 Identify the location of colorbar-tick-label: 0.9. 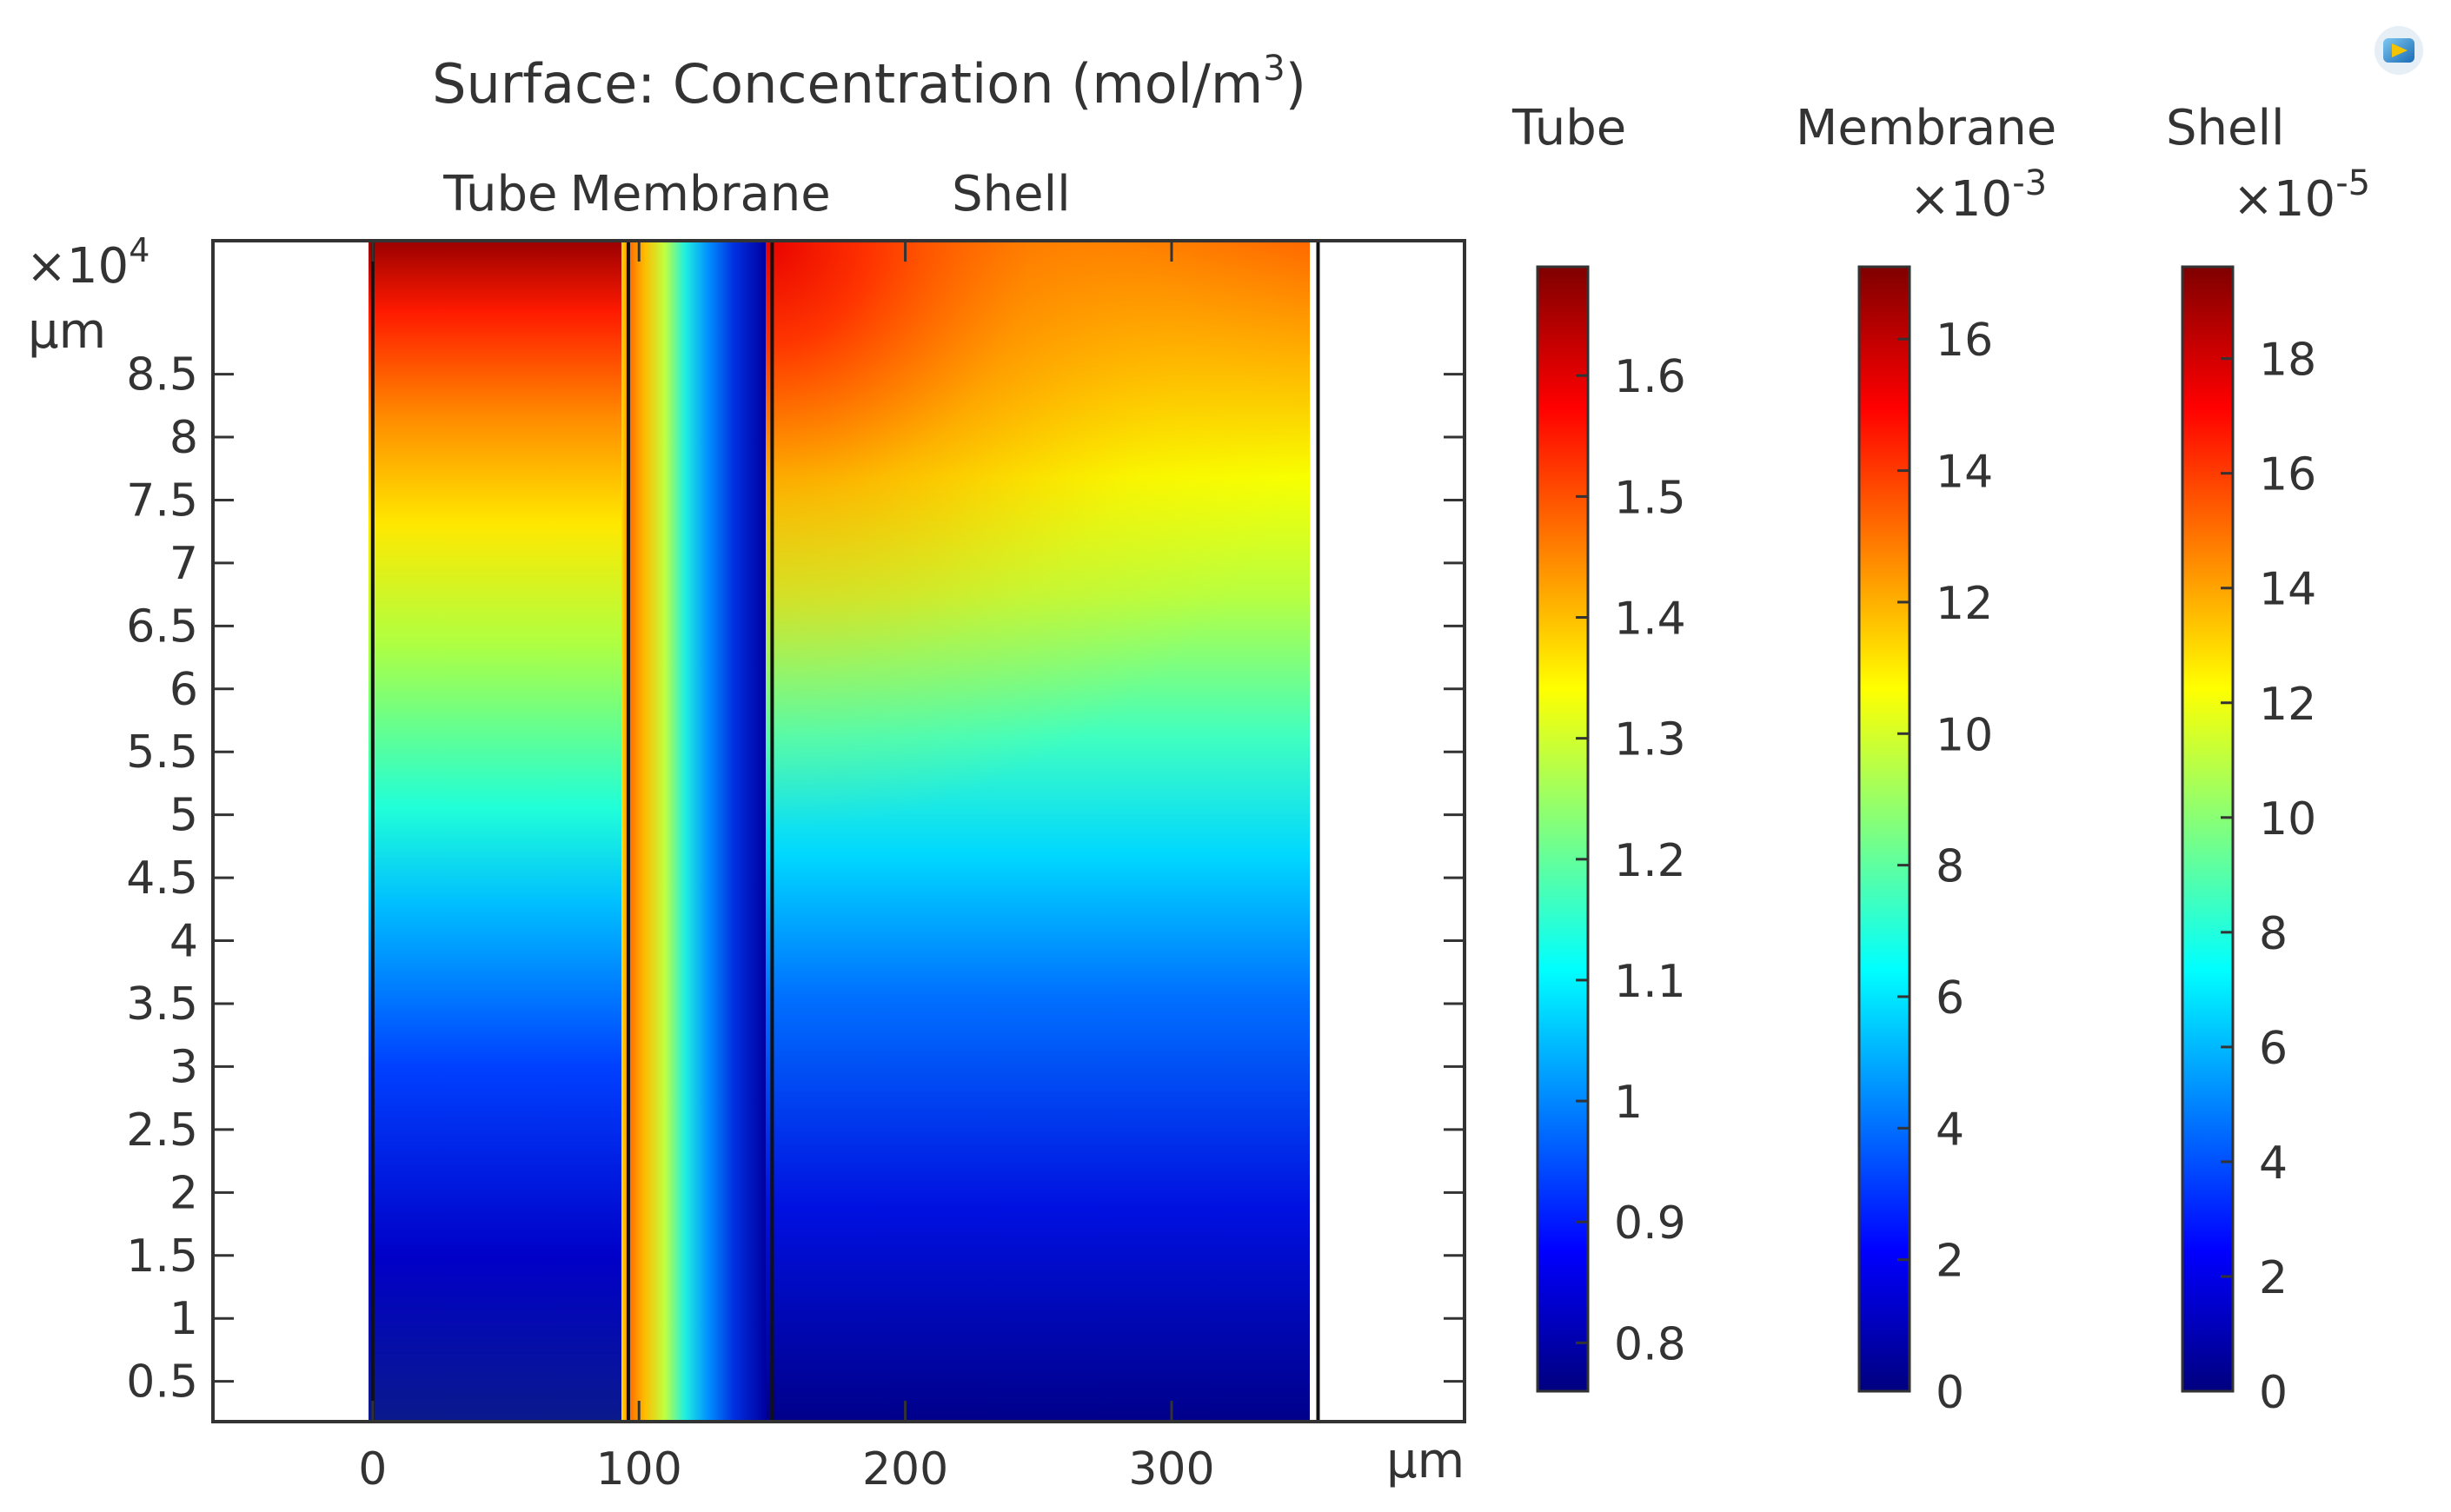
(1650, 1223).